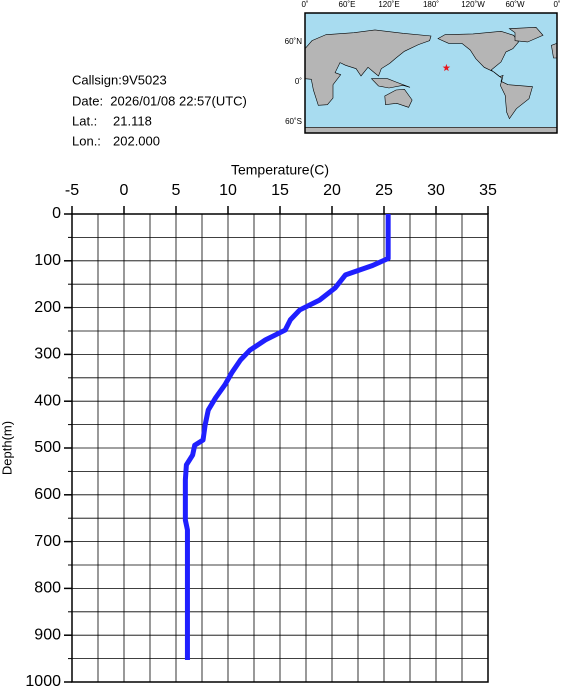  Describe the element at coordinates (488, 190) in the screenshot. I see `x-tick-label: 35` at that location.